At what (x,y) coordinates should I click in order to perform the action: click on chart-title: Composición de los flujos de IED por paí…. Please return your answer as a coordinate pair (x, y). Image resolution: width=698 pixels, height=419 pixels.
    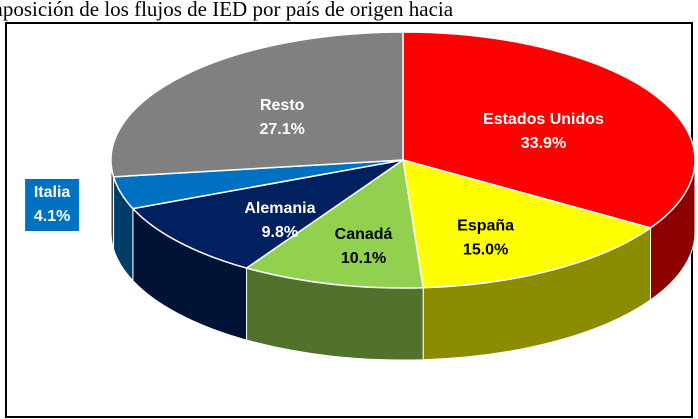
    Looking at the image, I should click on (227, 10).